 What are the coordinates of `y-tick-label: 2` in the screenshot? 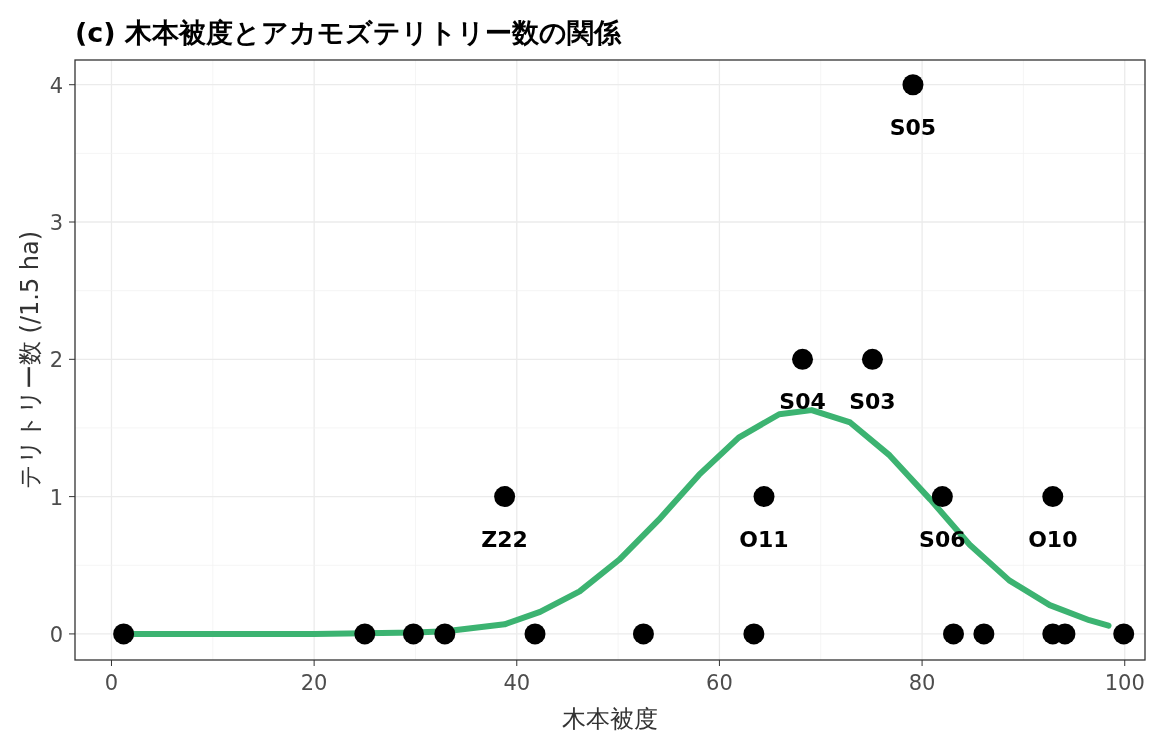 It's located at (56, 360).